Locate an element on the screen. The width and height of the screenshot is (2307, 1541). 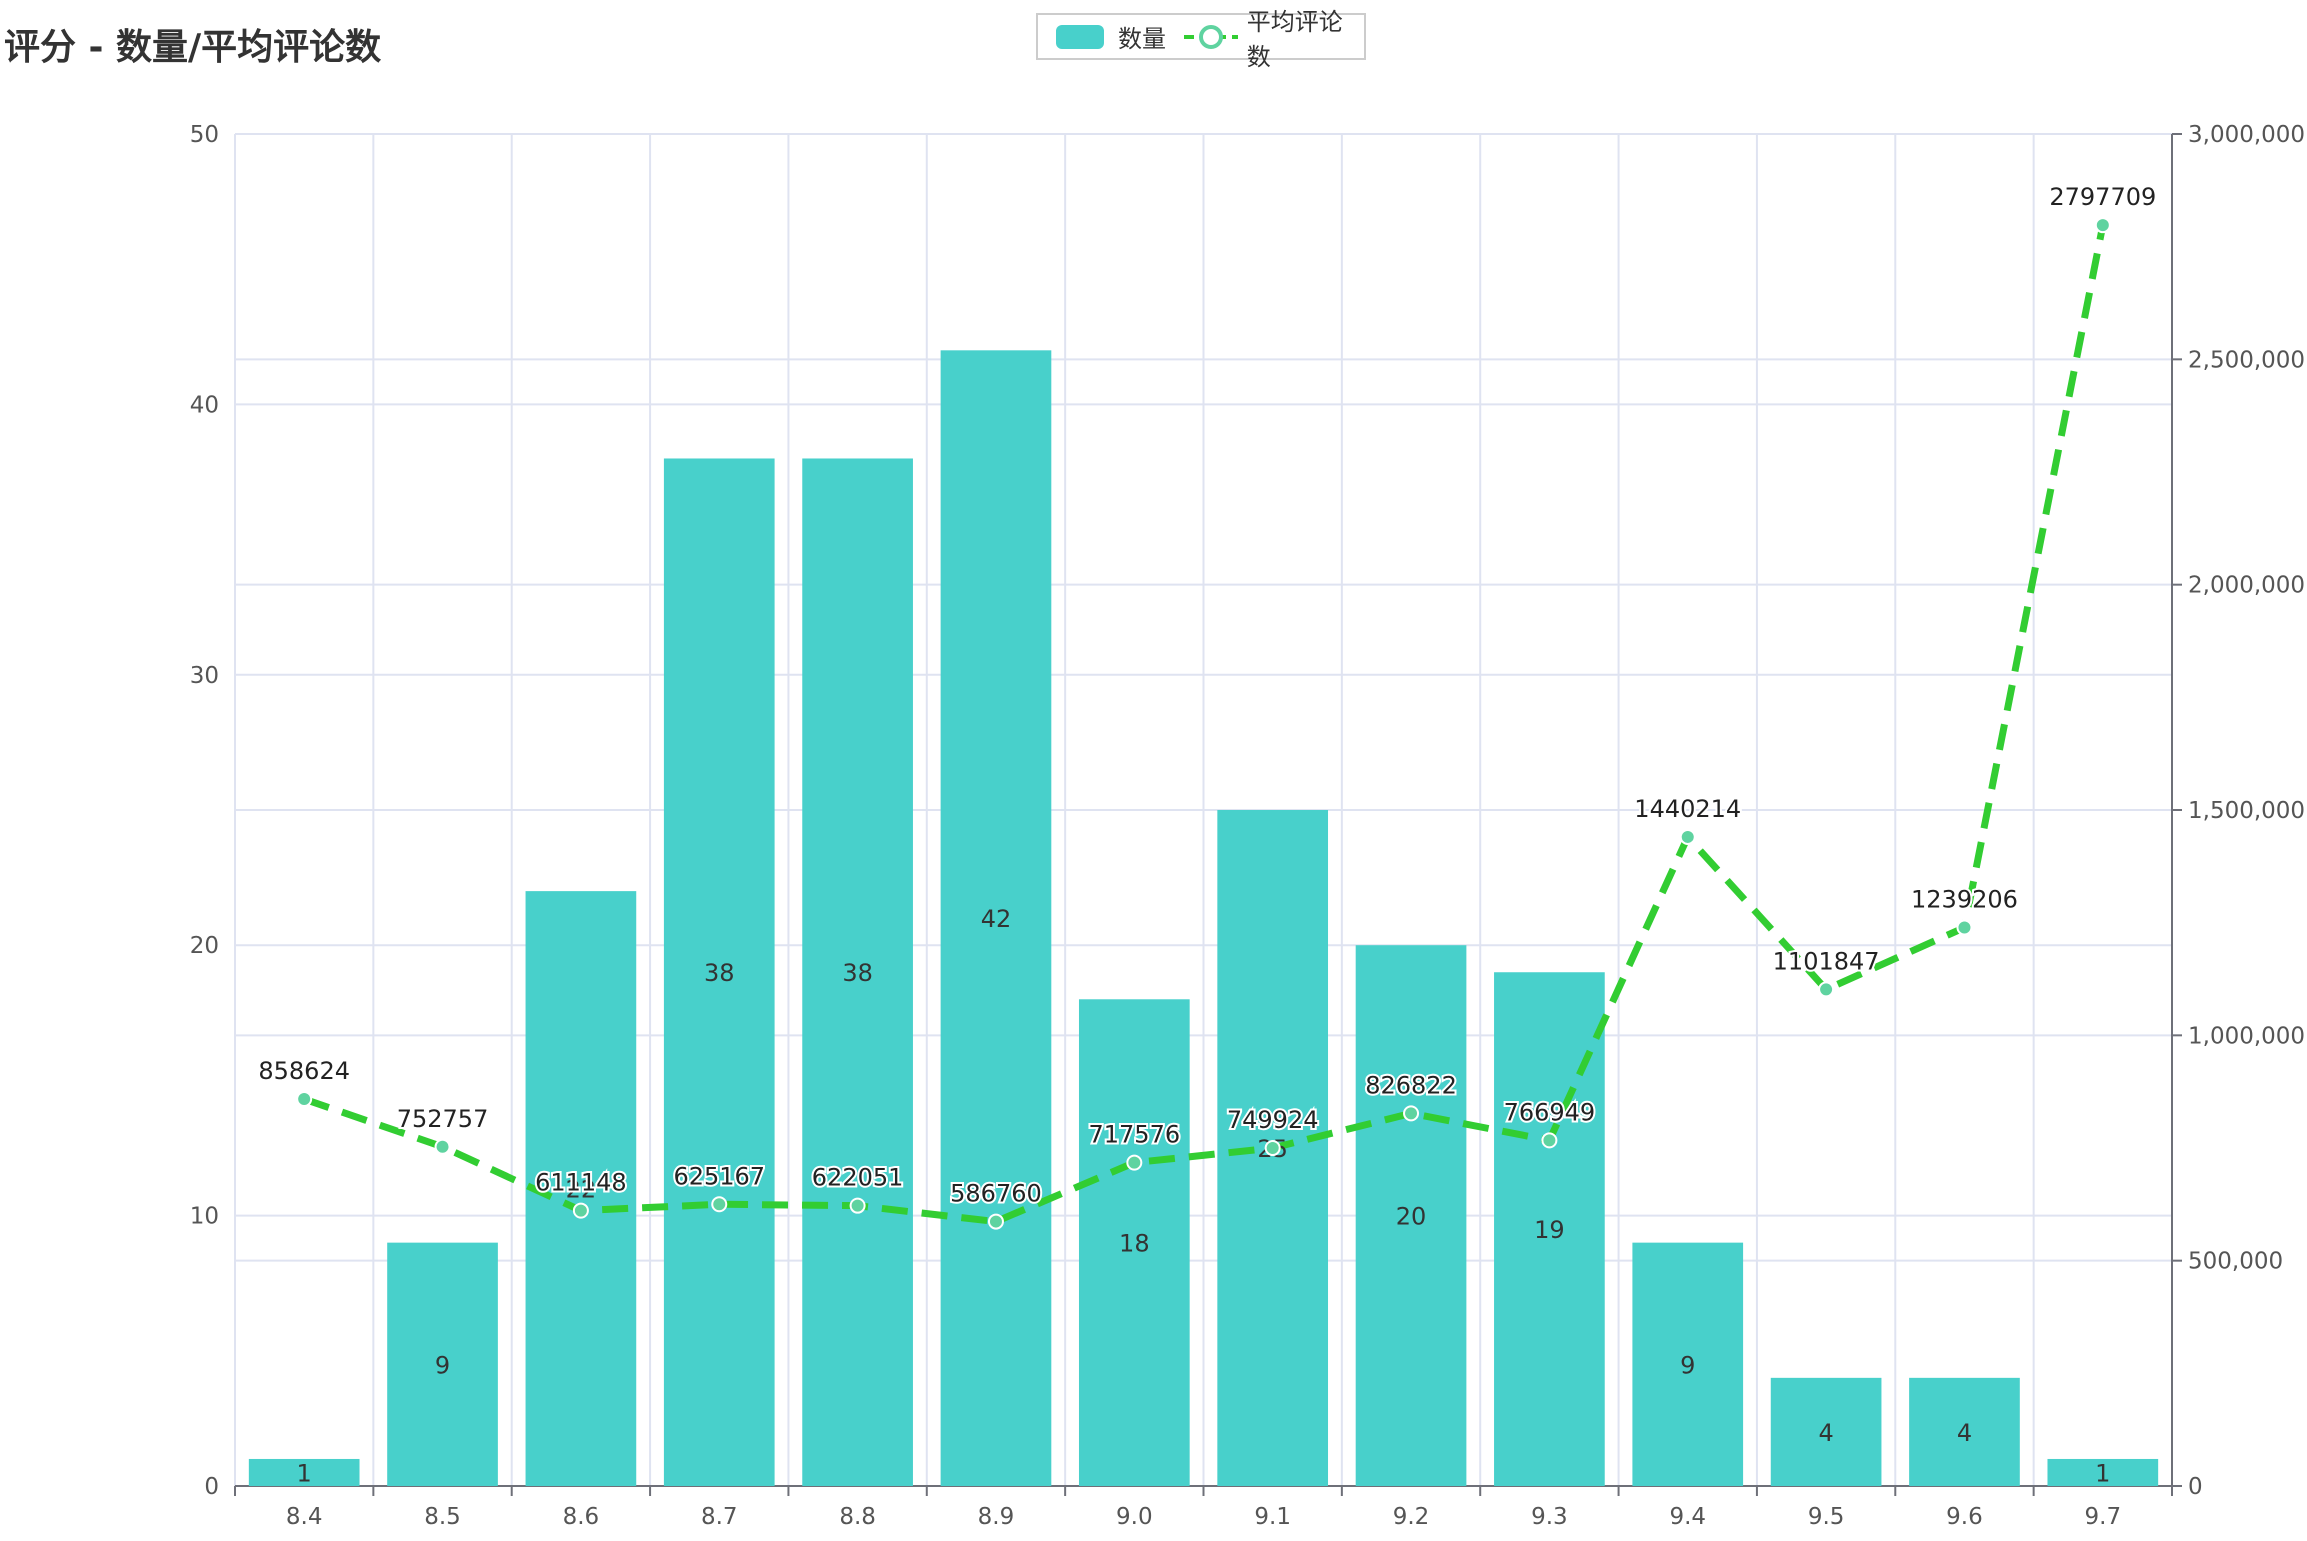
x-tick-label: 8.6 is located at coordinates (581, 1517).